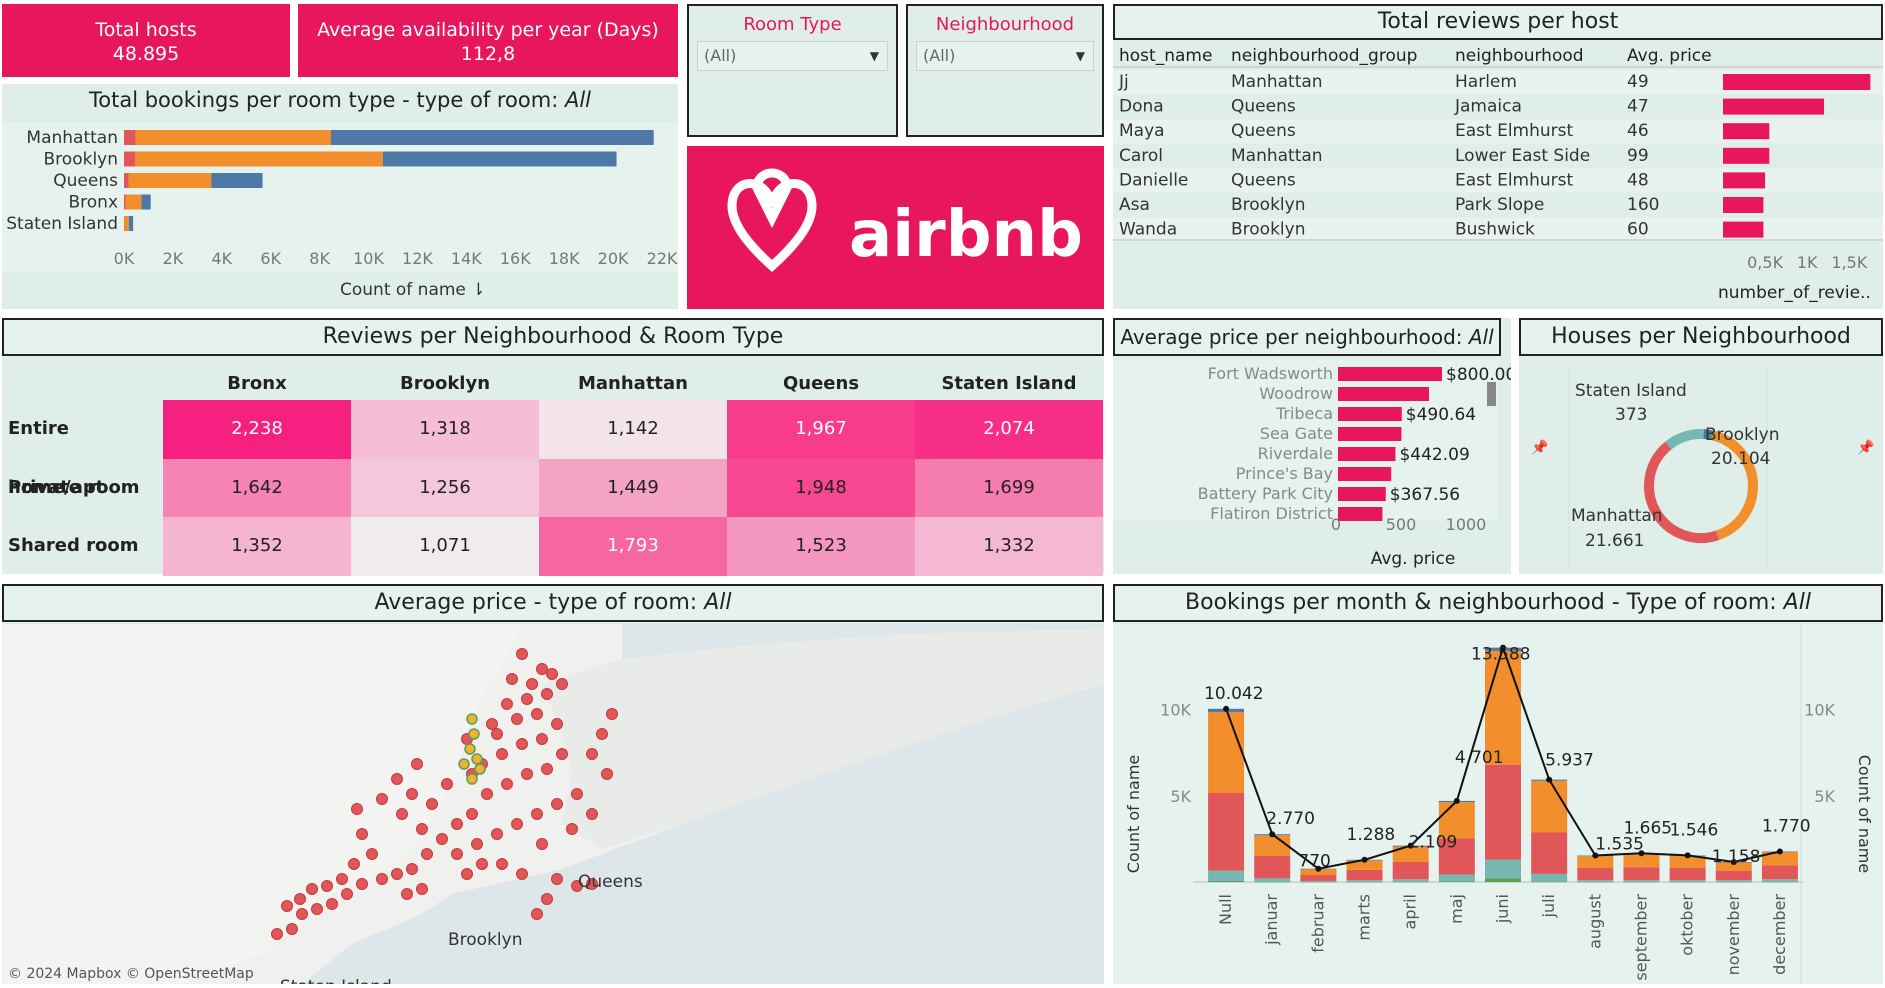 The height and width of the screenshot is (988, 1885). Describe the element at coordinates (1009, 487) in the screenshot. I see `heatmap-cell: 1,699` at that location.